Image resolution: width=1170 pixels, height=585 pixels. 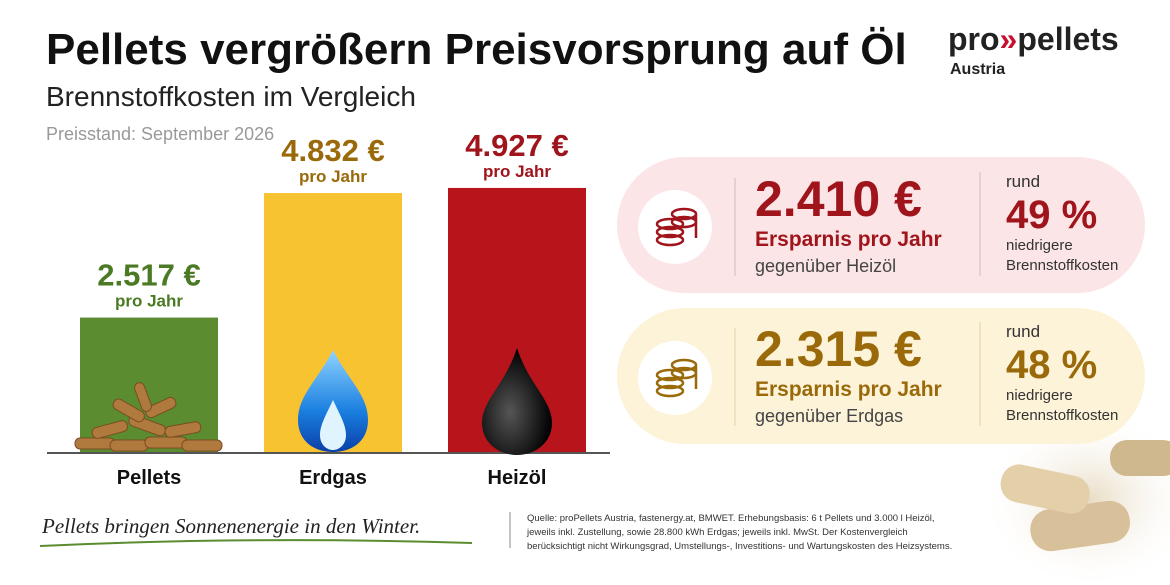 I want to click on subtitle: Brennstoffkosten im Vergleich, so click(x=231, y=96).